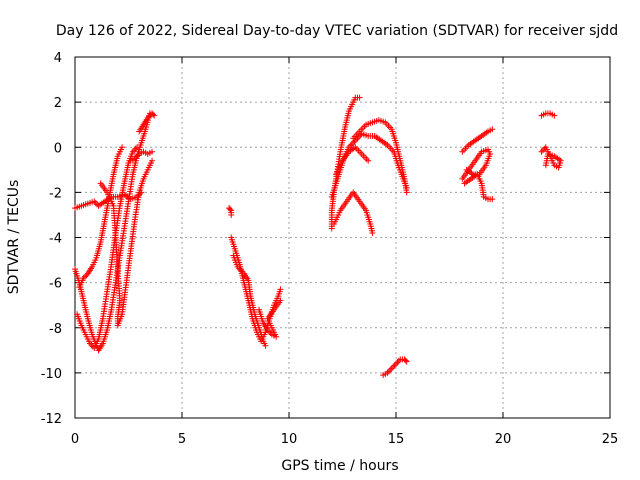 The height and width of the screenshot is (480, 640). I want to click on y-tick-label: -12, so click(51, 419).